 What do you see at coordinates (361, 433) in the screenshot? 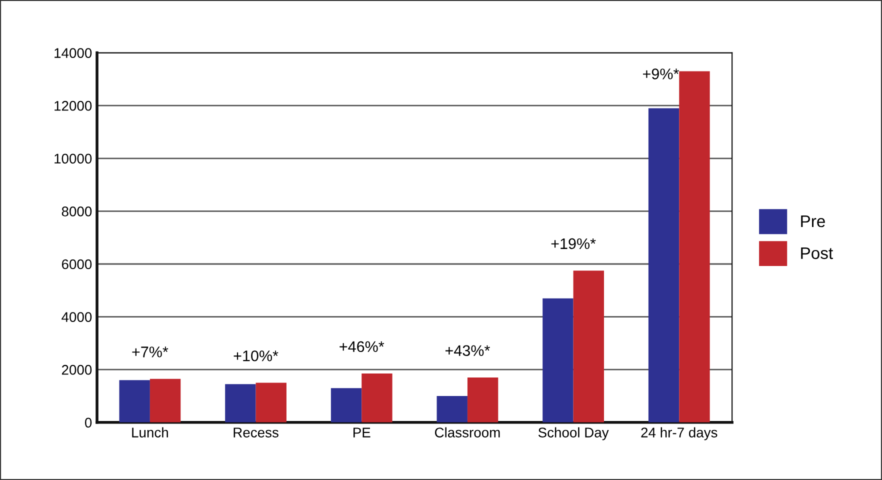
I see `x-tick-label: PE` at bounding box center [361, 433].